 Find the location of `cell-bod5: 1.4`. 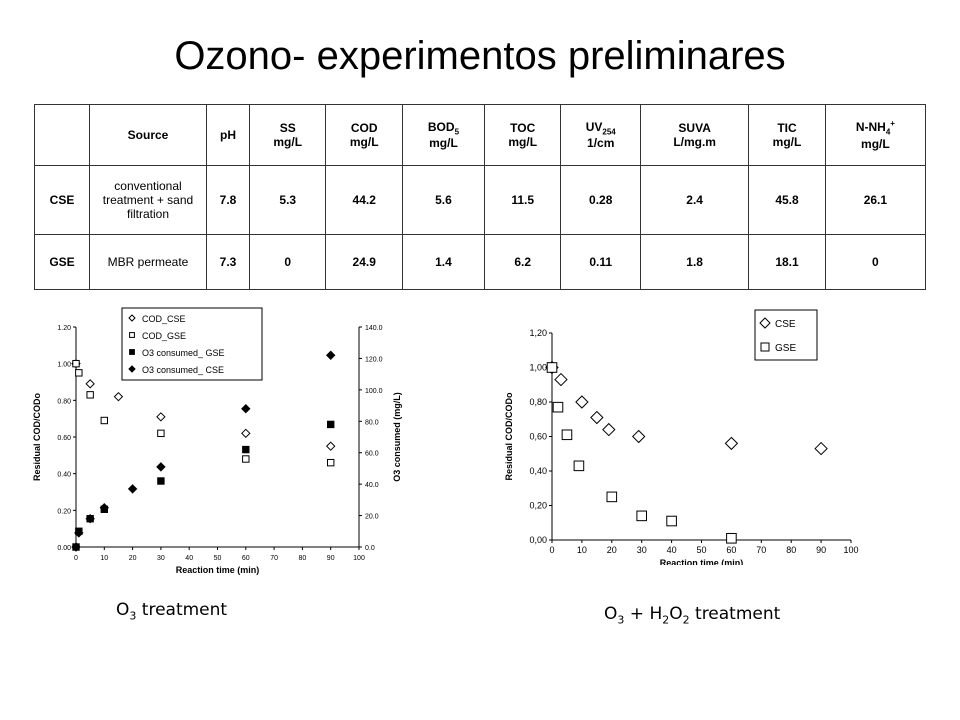

cell-bod5: 1.4 is located at coordinates (443, 262).